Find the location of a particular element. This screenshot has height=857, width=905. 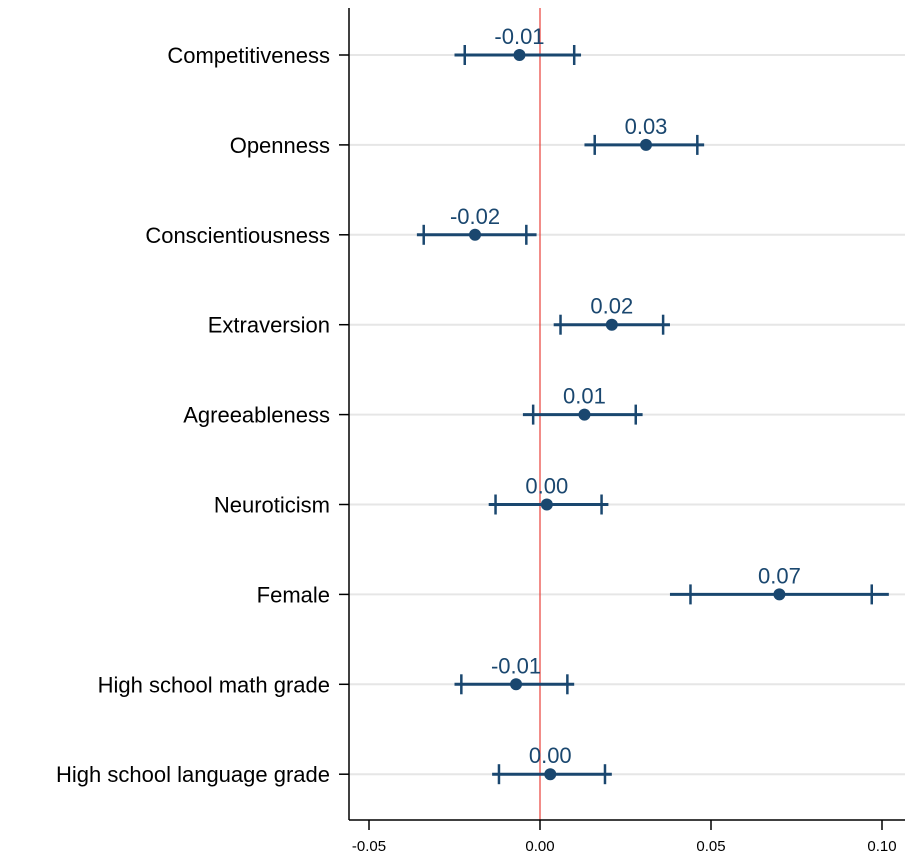

category-label: High school math grade is located at coordinates (214, 684).